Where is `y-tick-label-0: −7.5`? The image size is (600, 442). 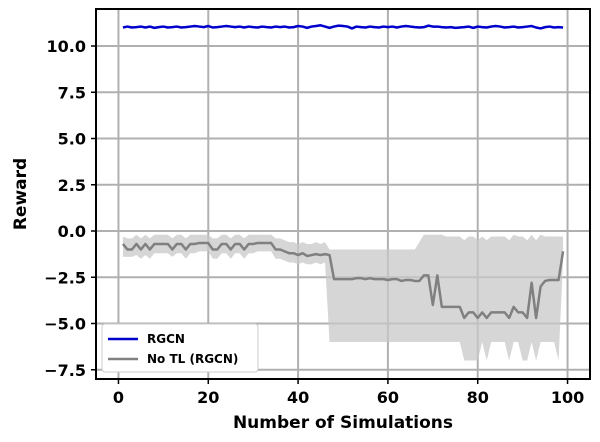
y-tick-label-0: −7.5 is located at coordinates (65, 370).